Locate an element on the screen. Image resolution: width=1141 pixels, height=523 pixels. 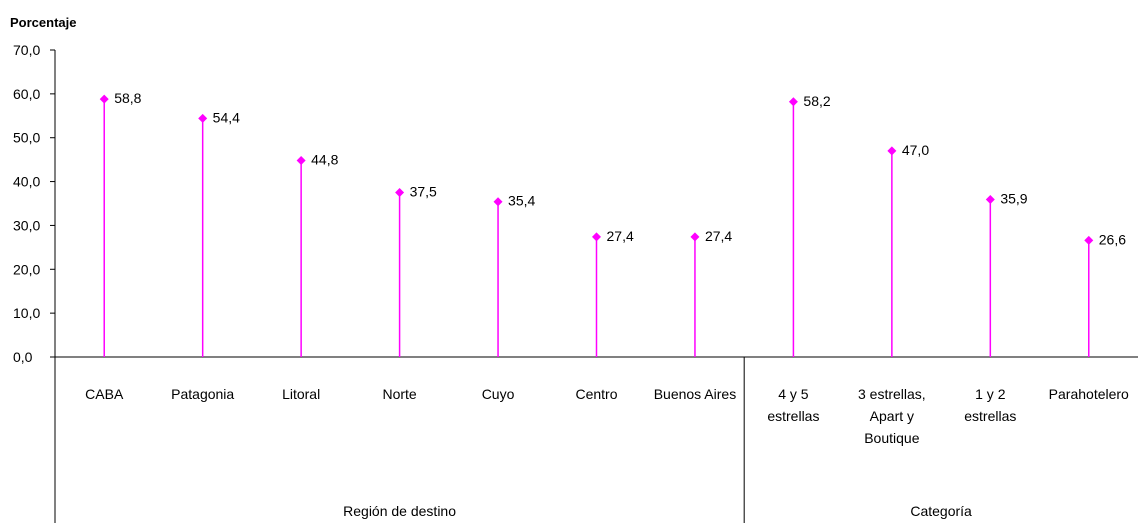
x-tick-label: 3 estrellas, is located at coordinates (892, 394).